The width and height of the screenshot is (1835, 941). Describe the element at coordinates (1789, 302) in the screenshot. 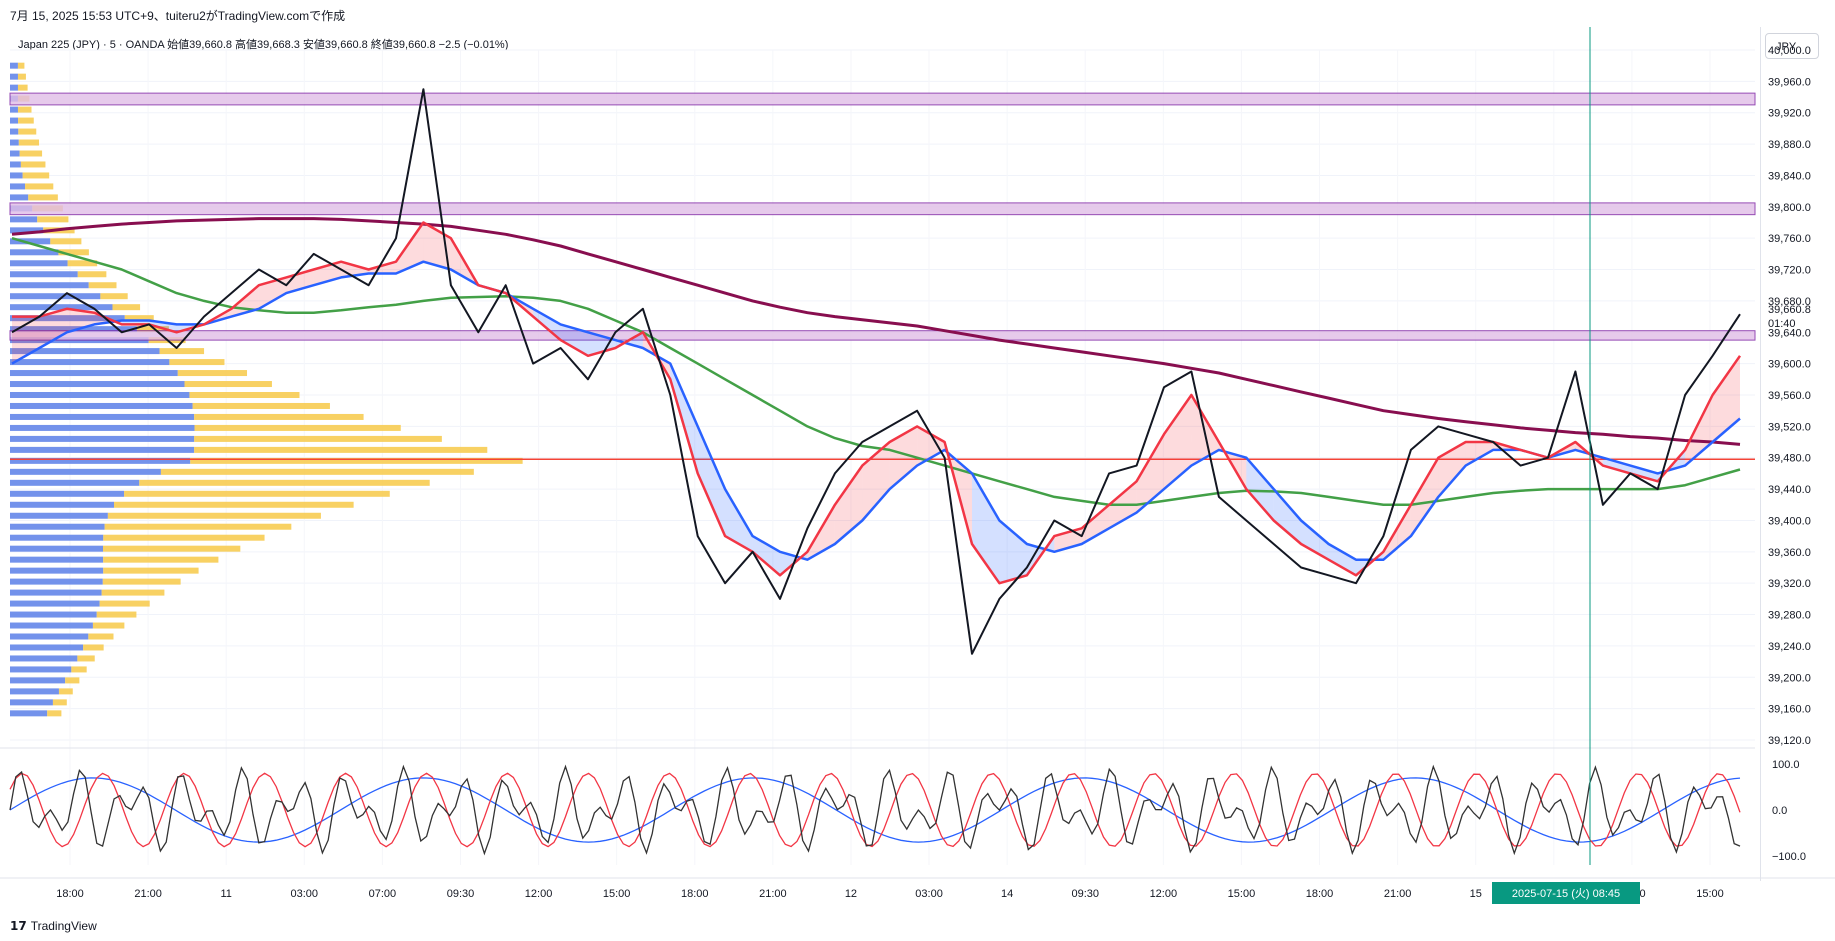

I see `y-tick-label: 39,680.0` at that location.